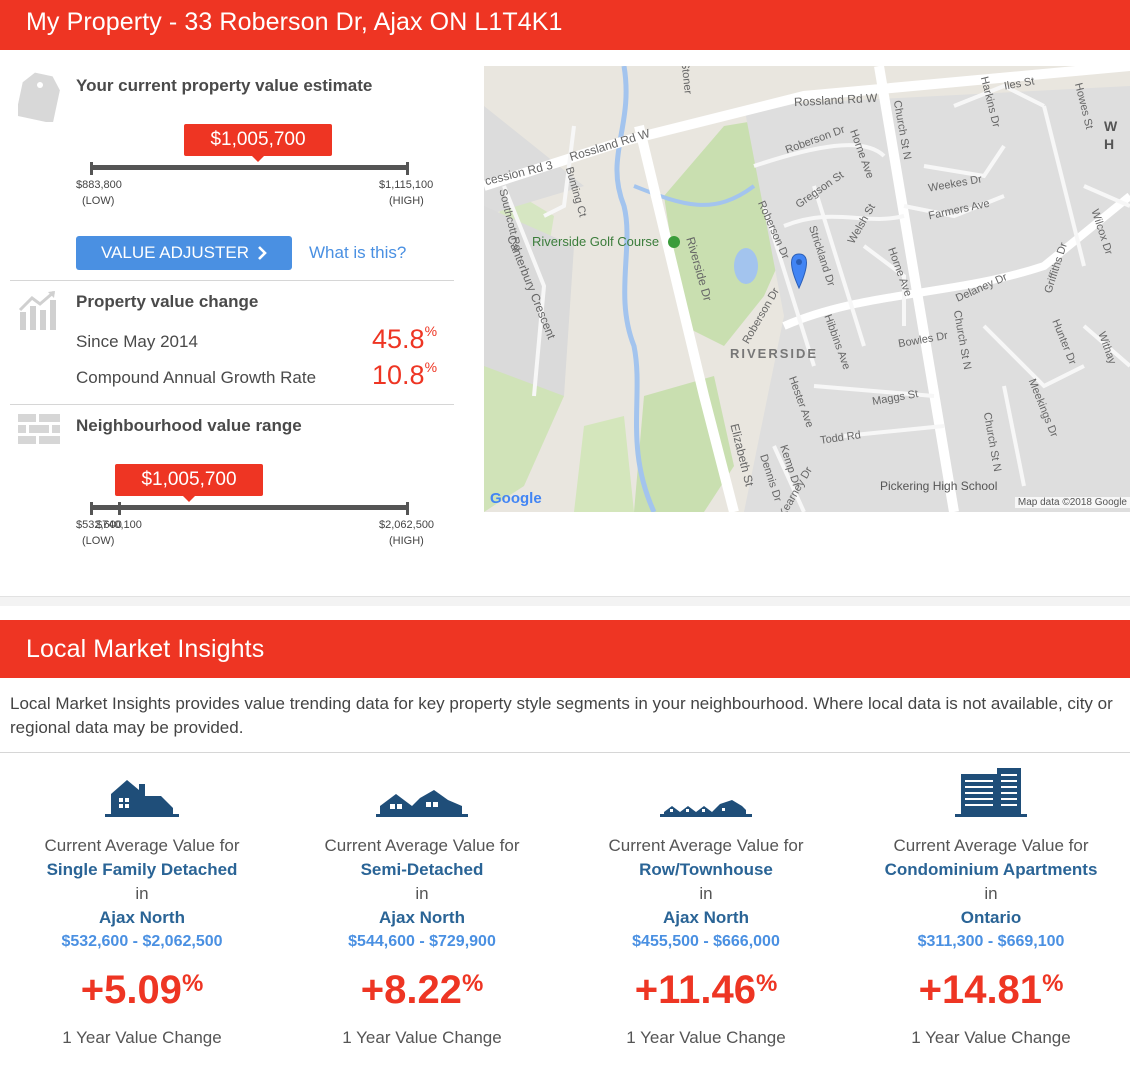 This screenshot has height=1084, width=1130. What do you see at coordinates (1019, 84) in the screenshot?
I see `map-label: Iles St` at bounding box center [1019, 84].